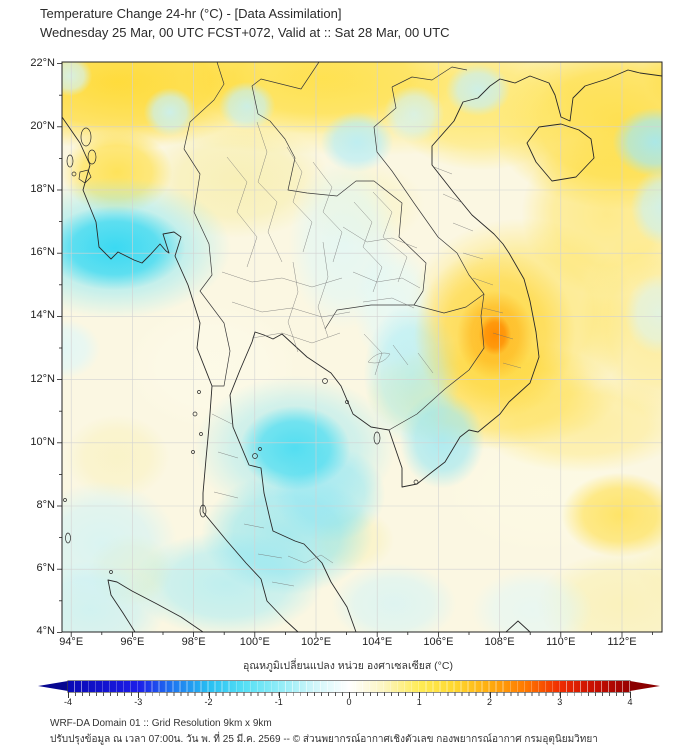  I want to click on lon-label: 104°E, so click(377, 642).